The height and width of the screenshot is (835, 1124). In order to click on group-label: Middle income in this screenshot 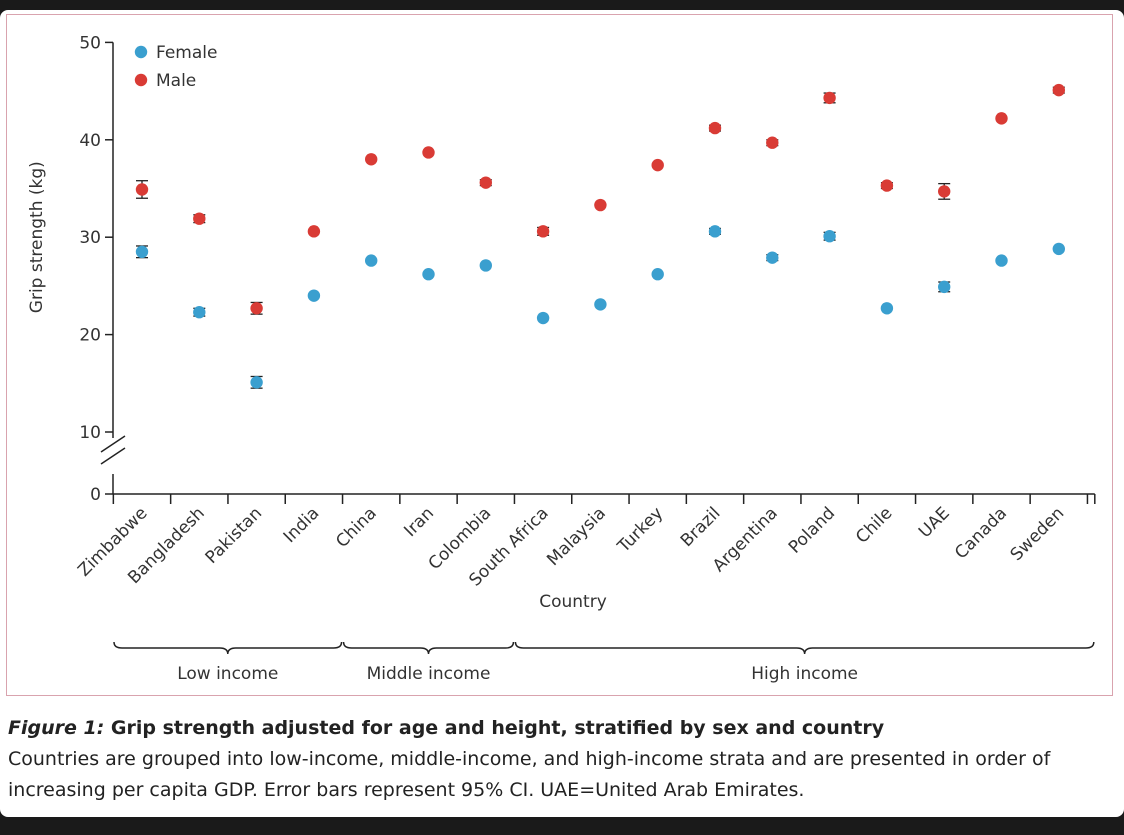, I will do `click(429, 674)`.